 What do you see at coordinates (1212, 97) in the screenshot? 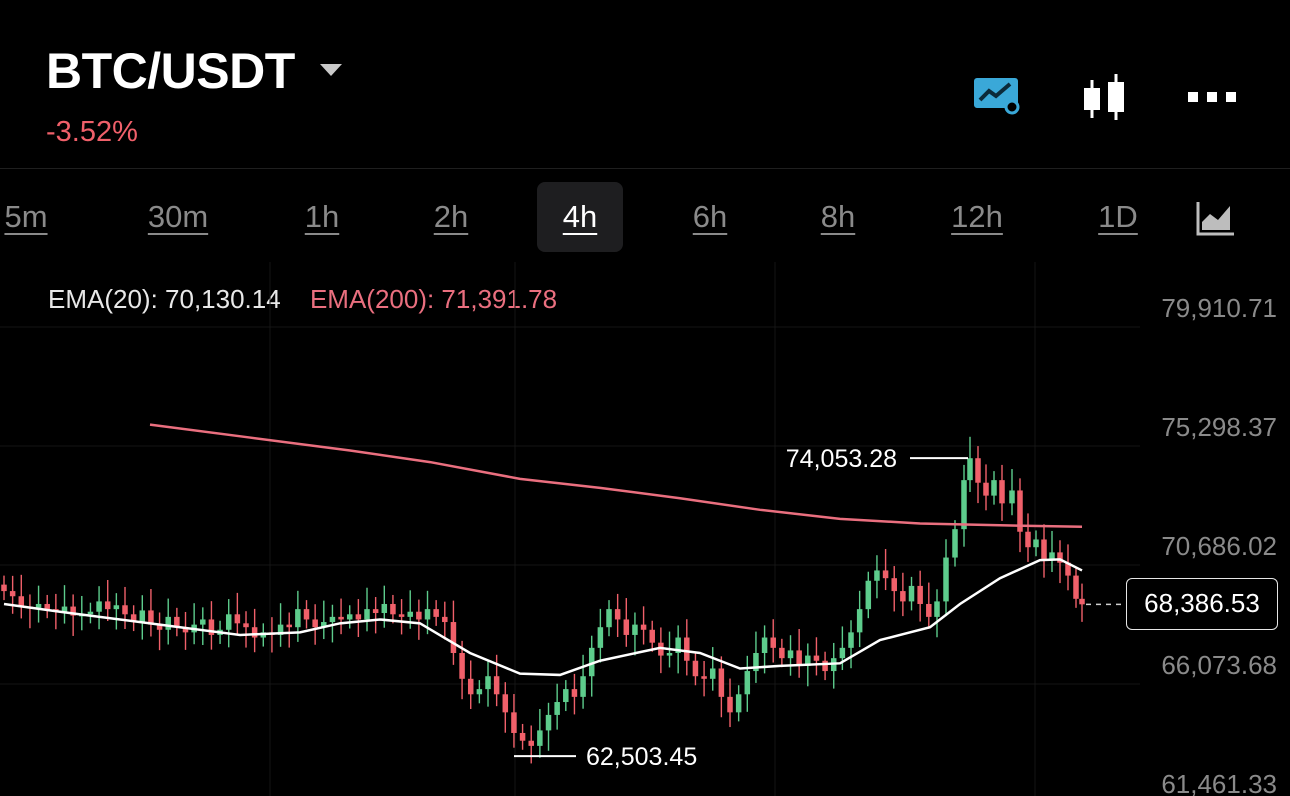
I see `more-icon` at bounding box center [1212, 97].